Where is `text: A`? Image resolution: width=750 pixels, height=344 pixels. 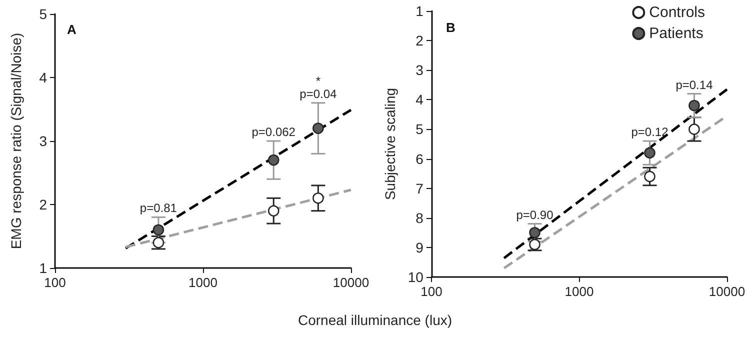 text: A is located at coordinates (72, 29).